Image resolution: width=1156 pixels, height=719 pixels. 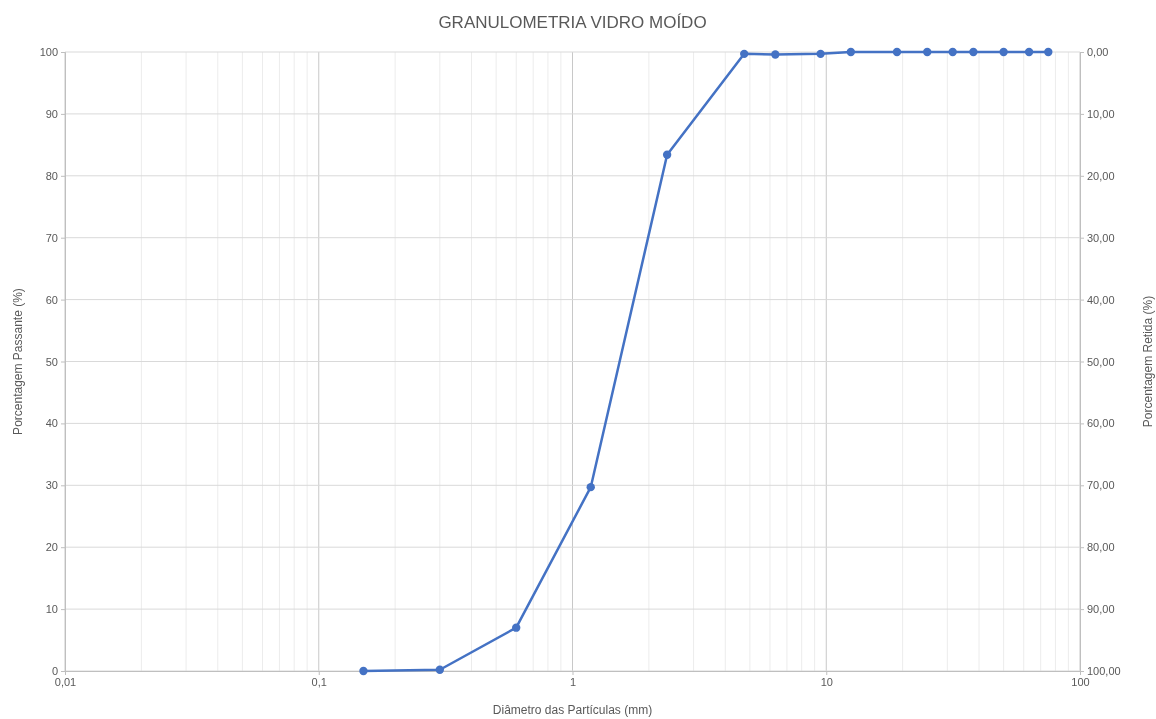 I want to click on y2-axis-title: Porcentagem Retida (%), so click(x=1148, y=361).